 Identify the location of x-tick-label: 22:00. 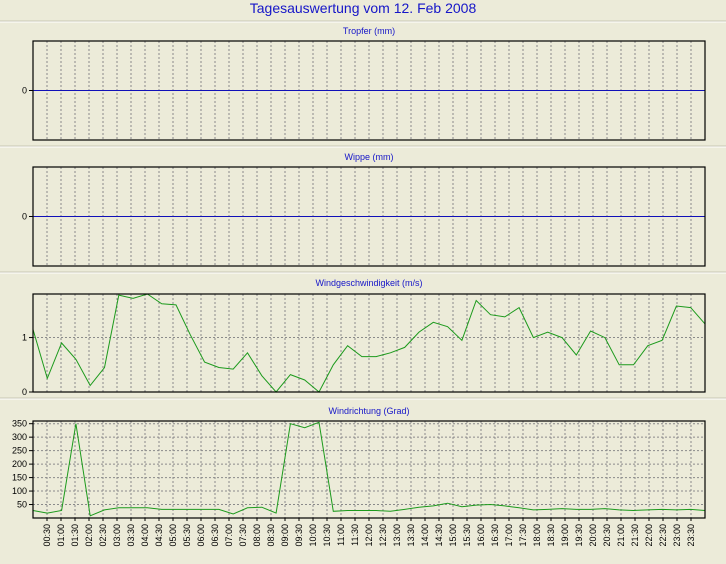
(649, 535).